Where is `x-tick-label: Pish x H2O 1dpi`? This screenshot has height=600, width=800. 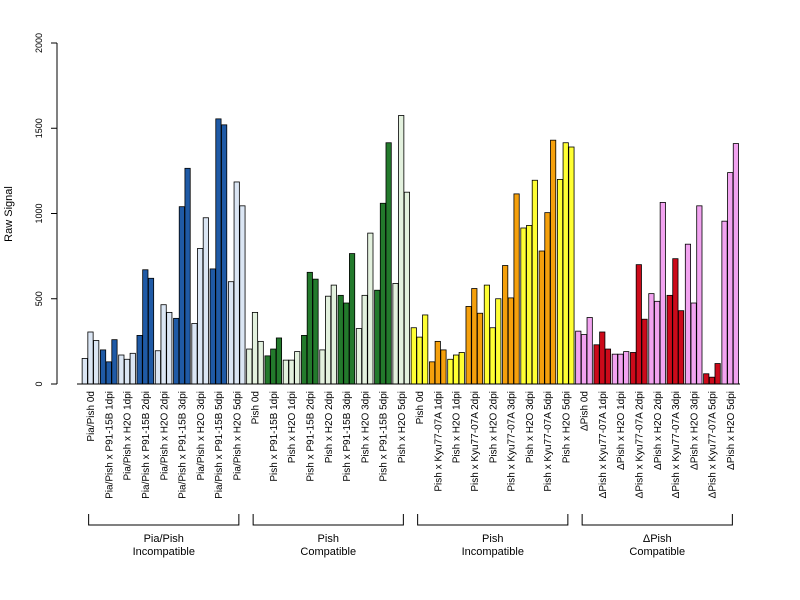
x-tick-label: Pish x H2O 1dpi is located at coordinates (292, 427).